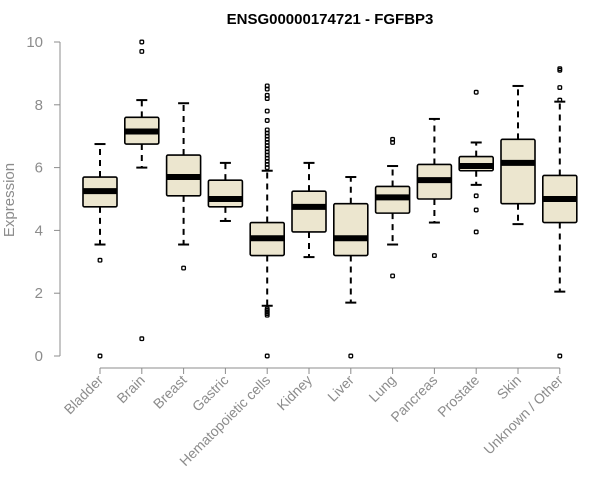  I want to click on x-tick-label: Unknown / Other, so click(523, 415).